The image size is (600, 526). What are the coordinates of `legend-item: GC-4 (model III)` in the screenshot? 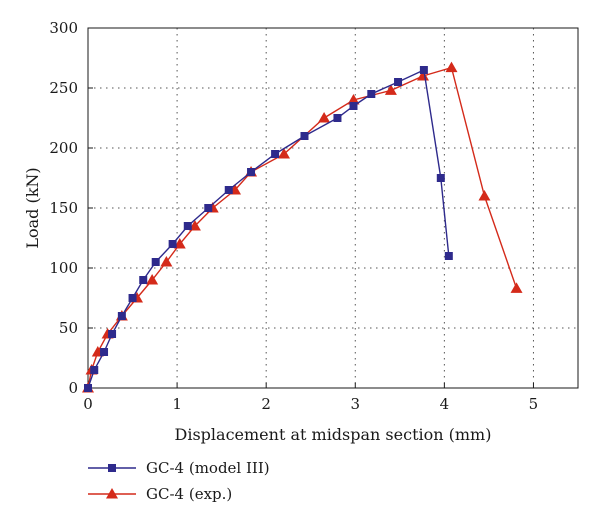 It's located at (179, 468).